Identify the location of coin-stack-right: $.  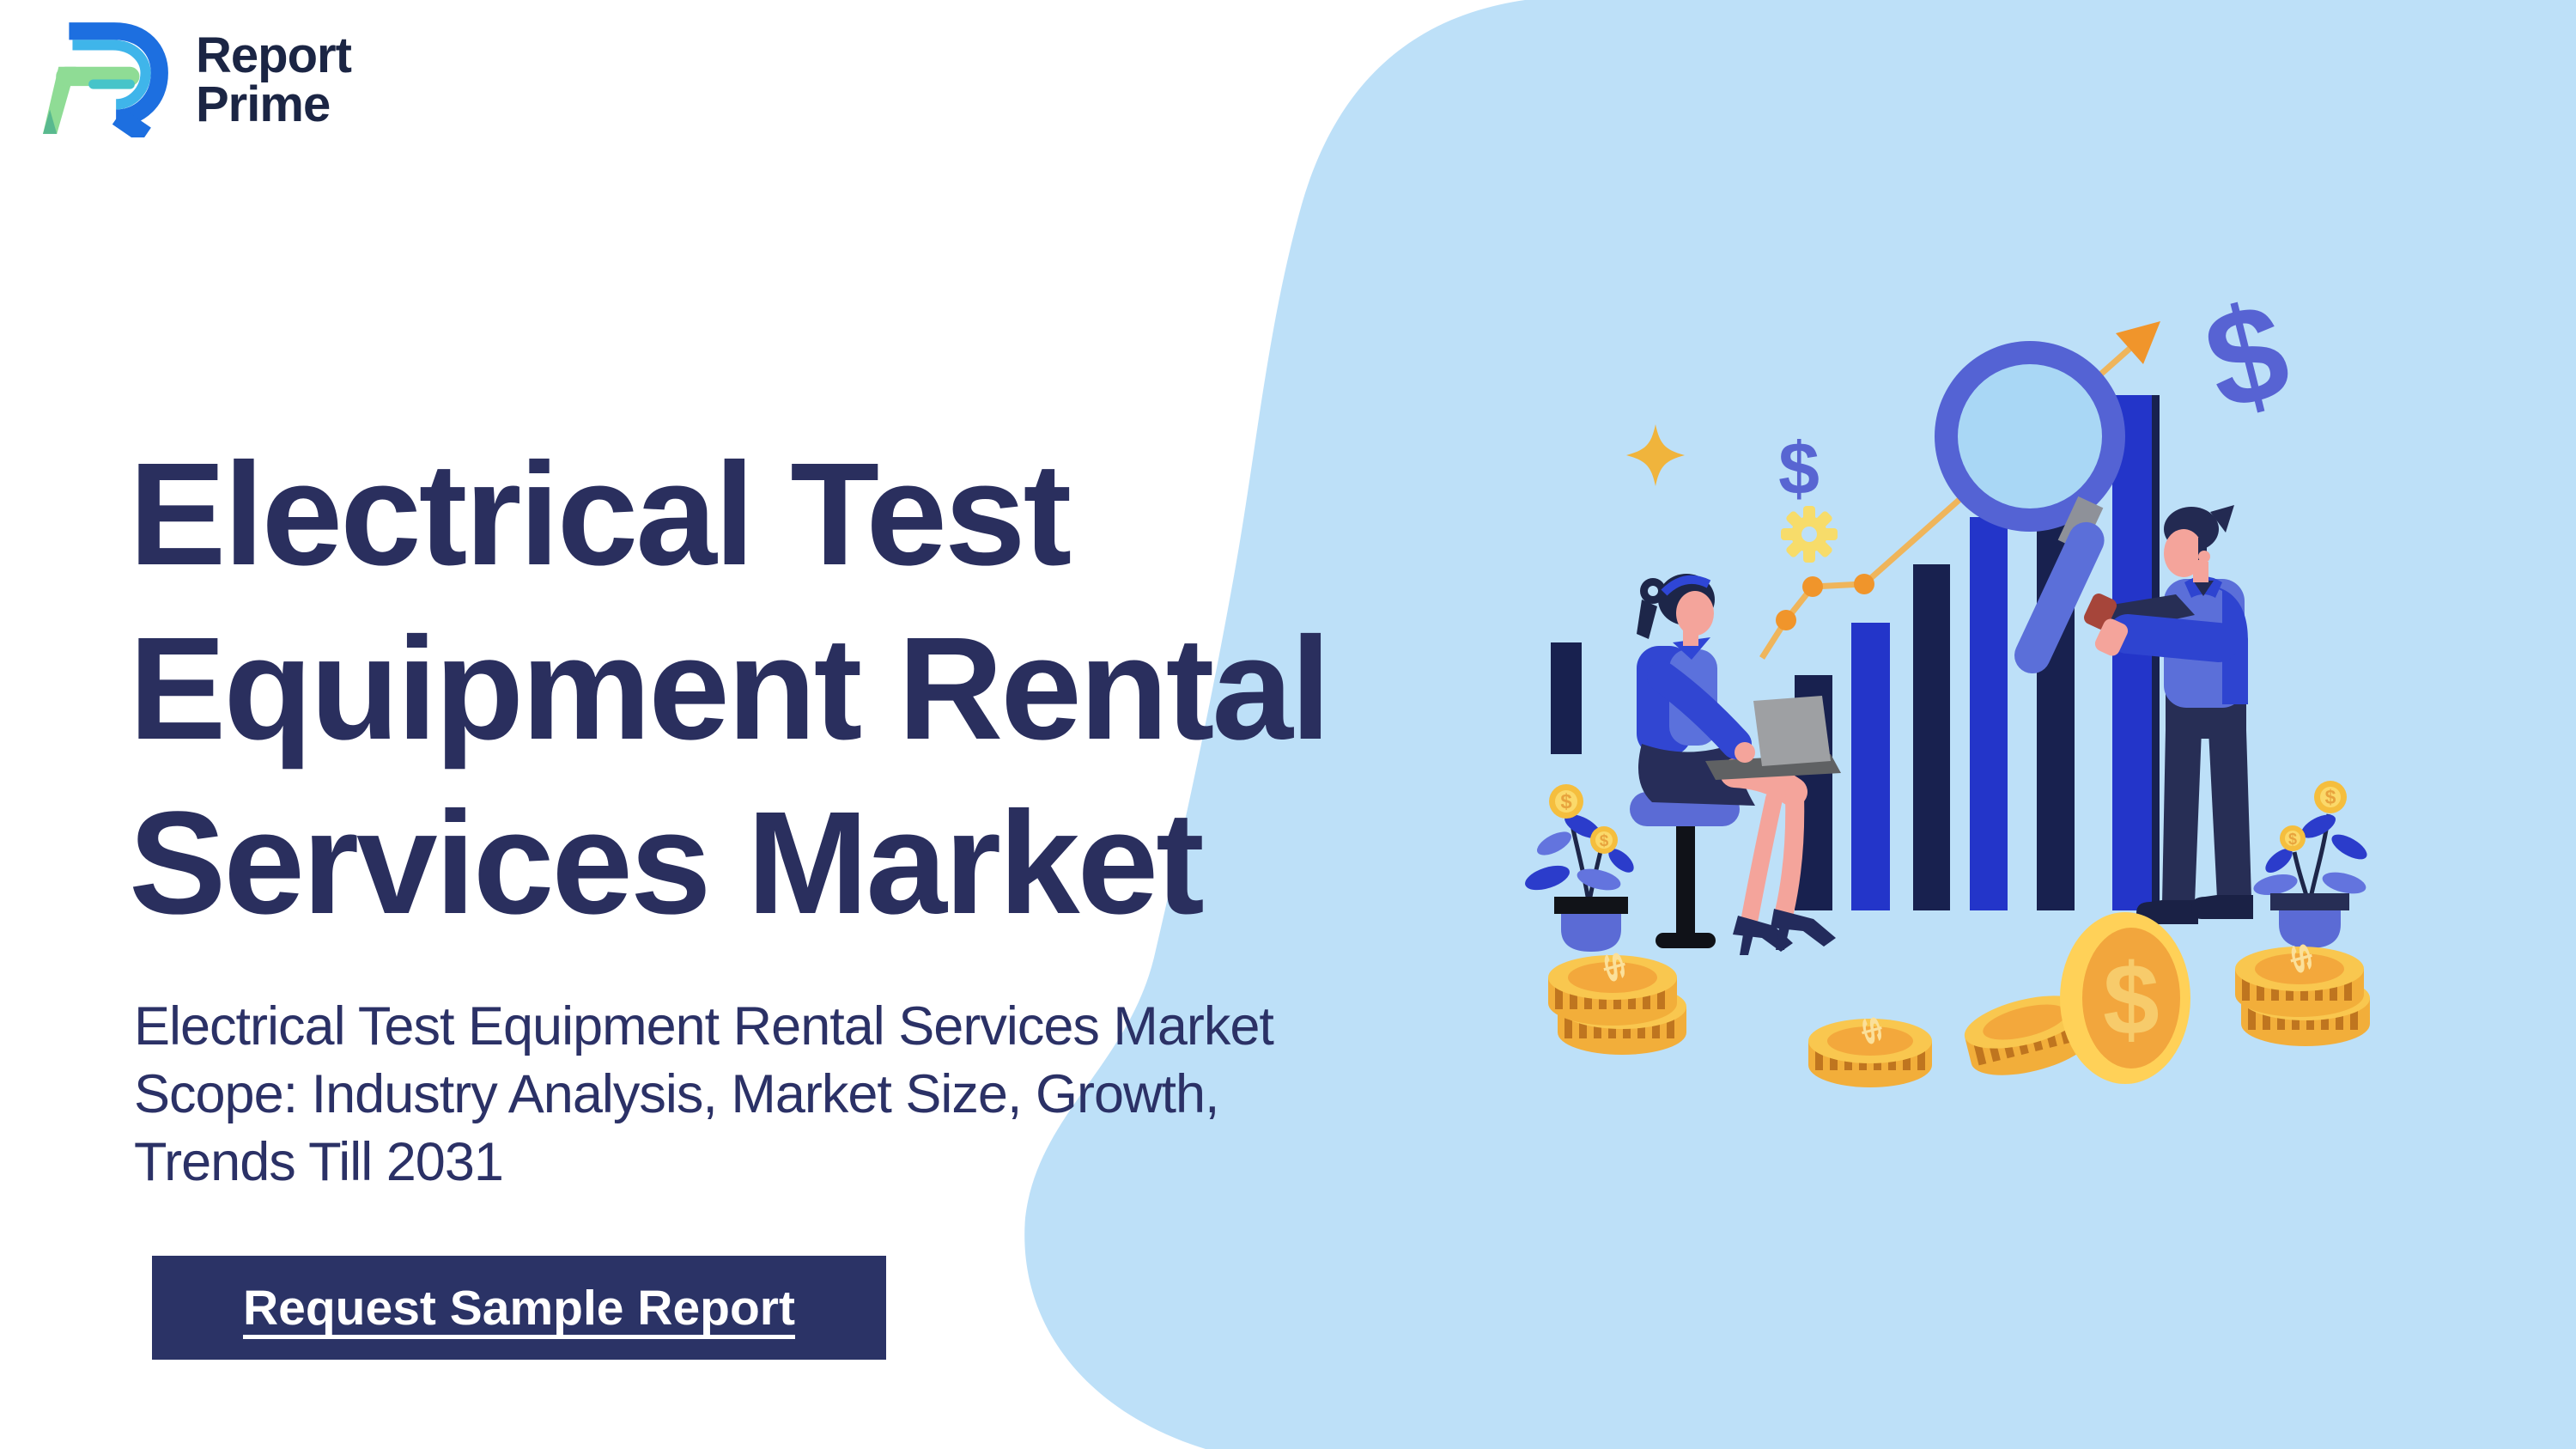
(2302, 993).